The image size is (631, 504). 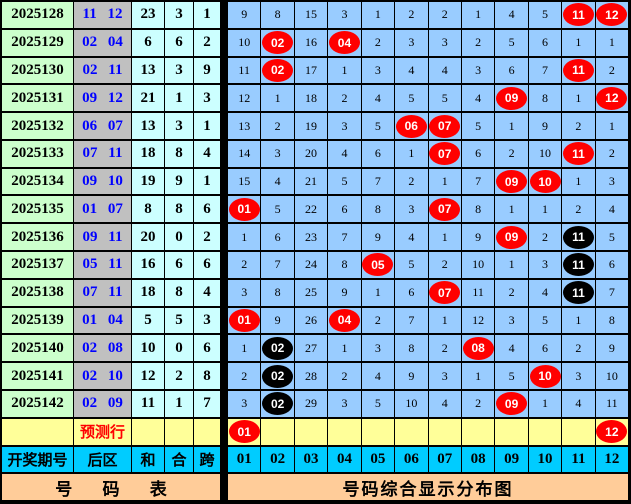 I want to click on sum-cell: 16, so click(x=148, y=266).